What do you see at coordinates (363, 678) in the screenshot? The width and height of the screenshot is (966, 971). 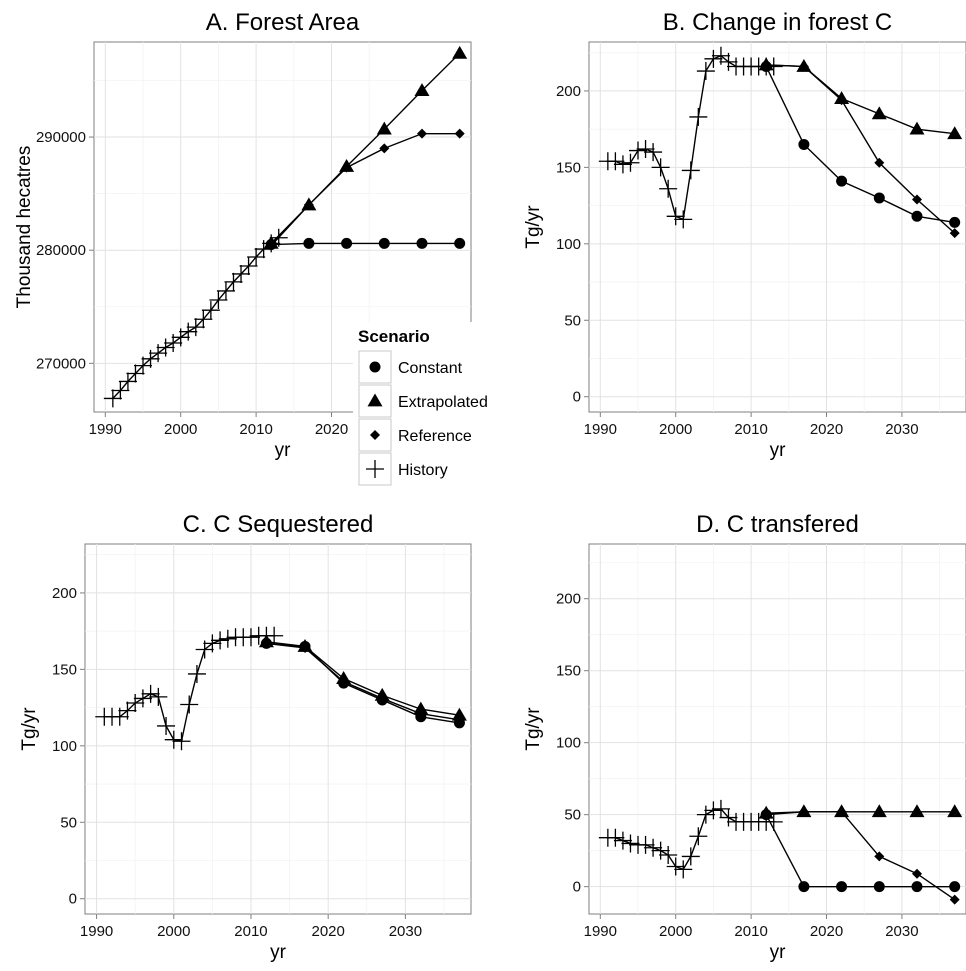 I see `series-line-extrapolated` at bounding box center [363, 678].